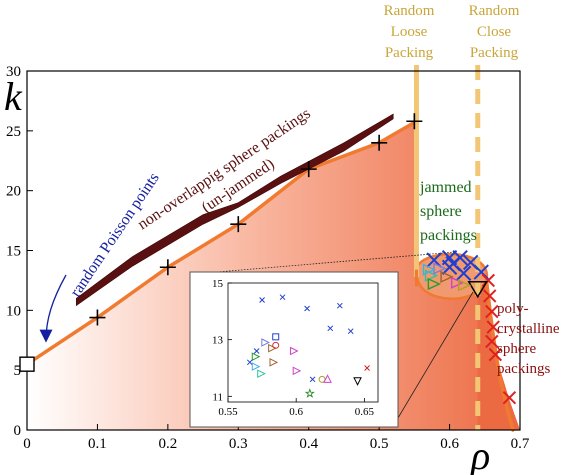  I want to click on x-tick-label: 0, so click(27, 444).